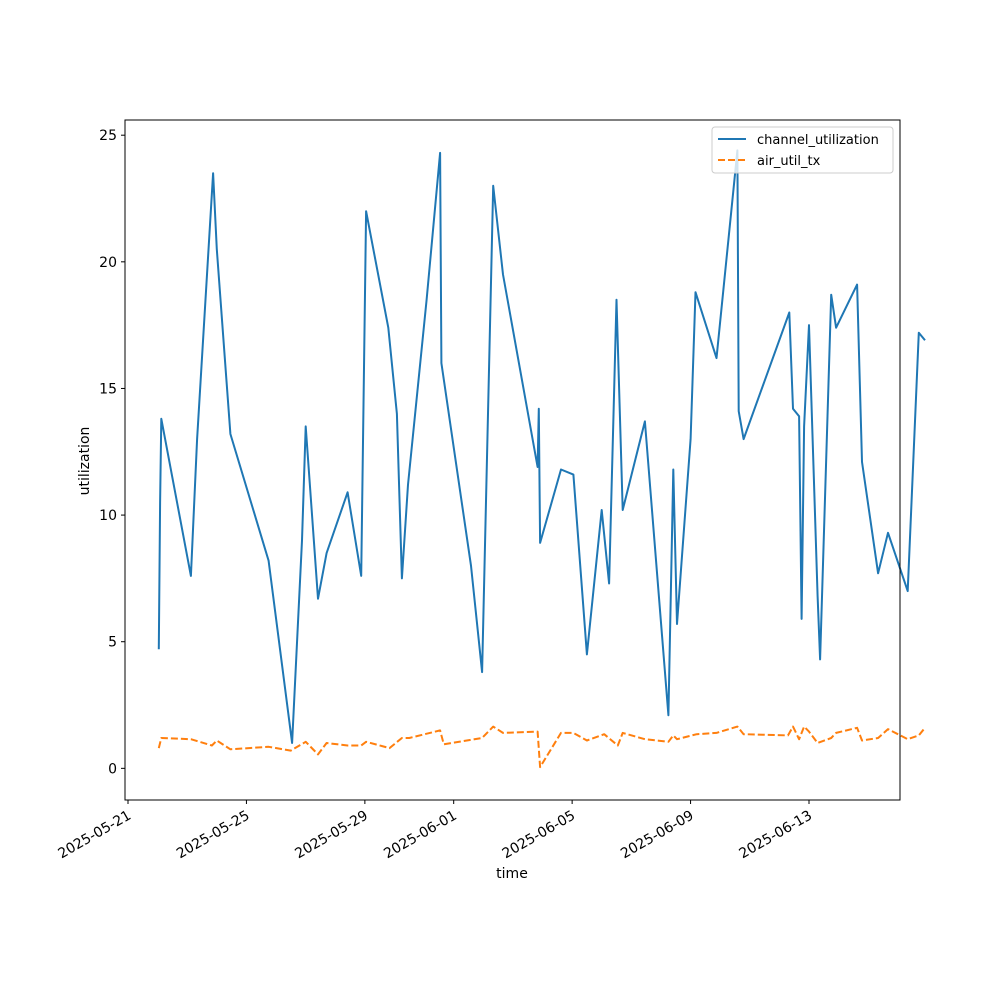 The image size is (1000, 1004). What do you see at coordinates (789, 161) in the screenshot?
I see `legend-label: air_util_tx` at bounding box center [789, 161].